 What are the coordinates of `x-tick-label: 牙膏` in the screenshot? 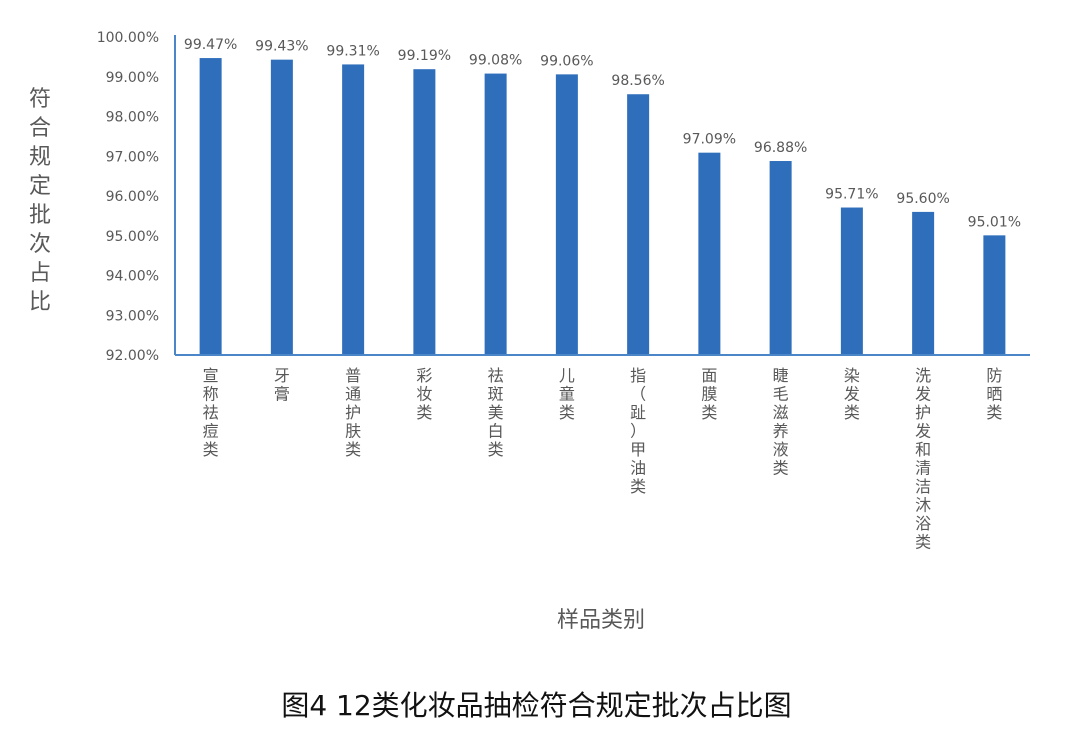 It's located at (282, 385).